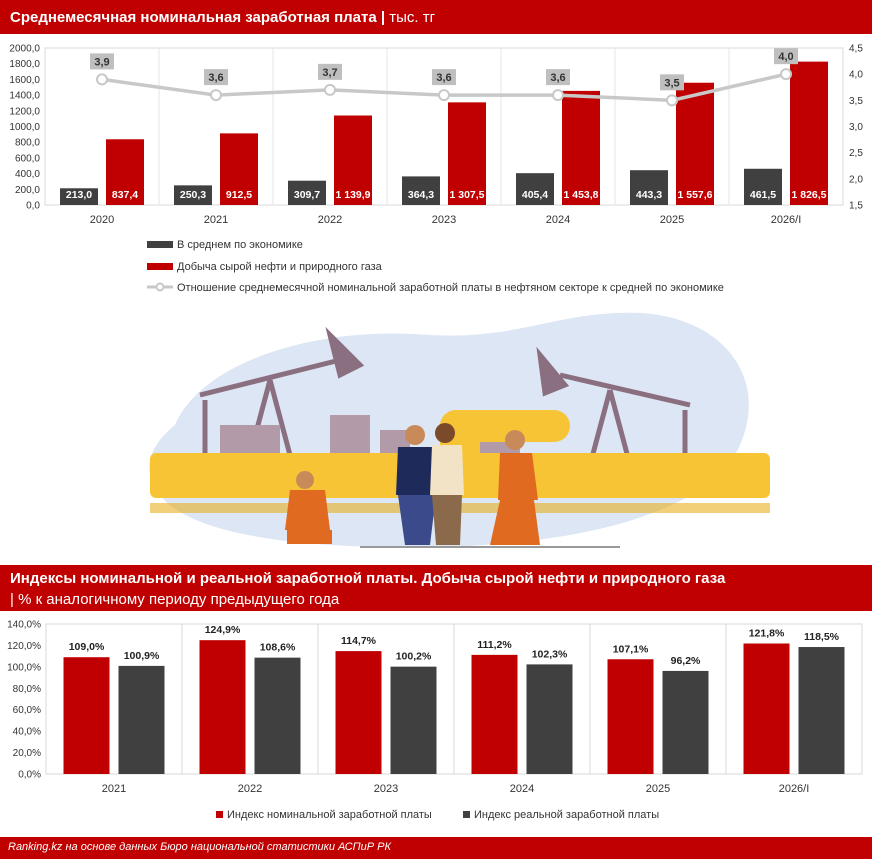 The height and width of the screenshot is (859, 872). What do you see at coordinates (649, 195) in the screenshot?
I see `bar-economy-label: 443,3` at bounding box center [649, 195].